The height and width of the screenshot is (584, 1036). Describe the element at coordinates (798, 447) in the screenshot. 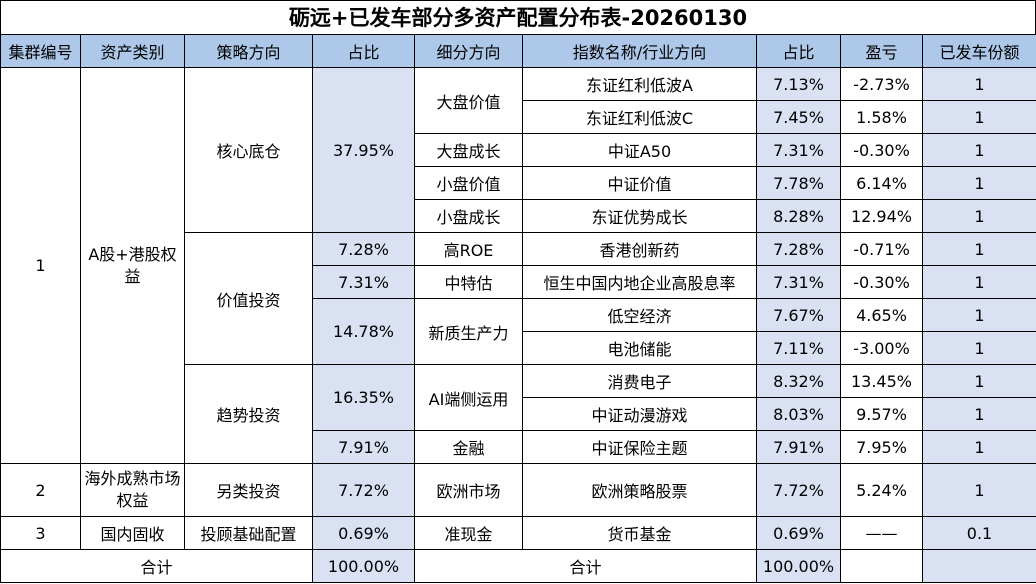

I see `index-pct: 7.91%` at that location.